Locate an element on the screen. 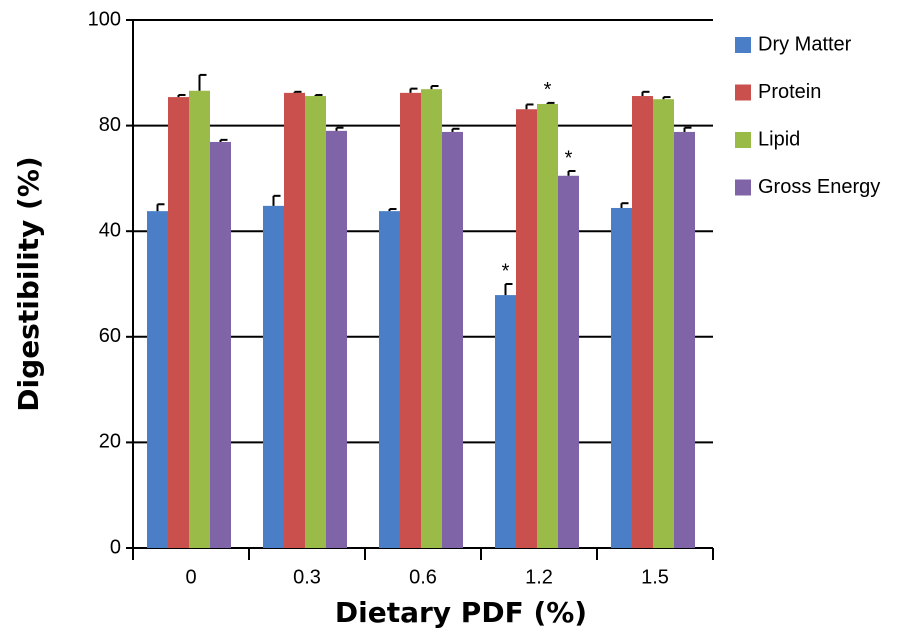 This screenshot has width=923, height=639. x-tick-label: 0.6 is located at coordinates (423, 577).